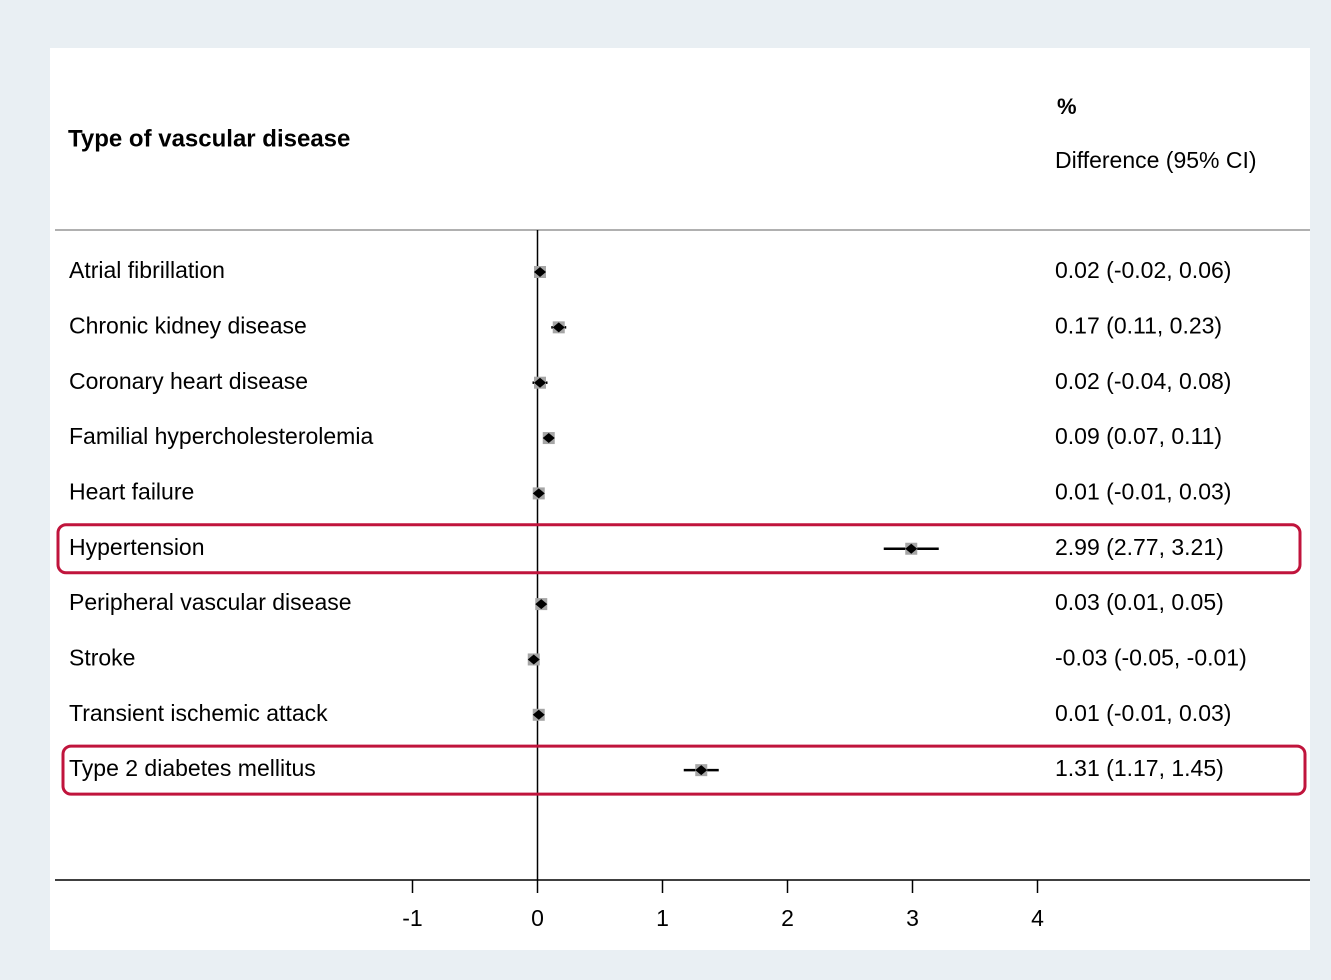 The image size is (1331, 980). What do you see at coordinates (198, 713) in the screenshot?
I see `row-label: Transient ischemic attack` at bounding box center [198, 713].